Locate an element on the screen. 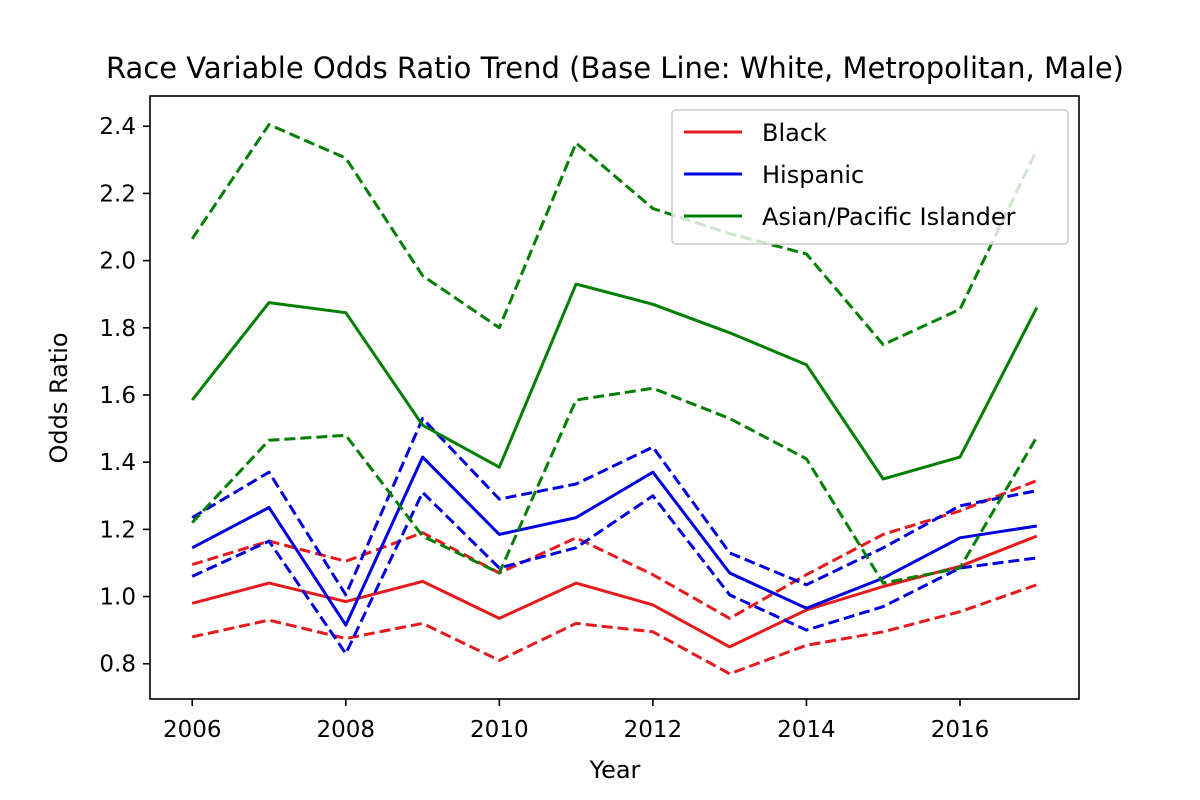 Image resolution: width=1200 pixels, height=800 pixels. legend-label-hispanic: Hispanic is located at coordinates (813, 175).